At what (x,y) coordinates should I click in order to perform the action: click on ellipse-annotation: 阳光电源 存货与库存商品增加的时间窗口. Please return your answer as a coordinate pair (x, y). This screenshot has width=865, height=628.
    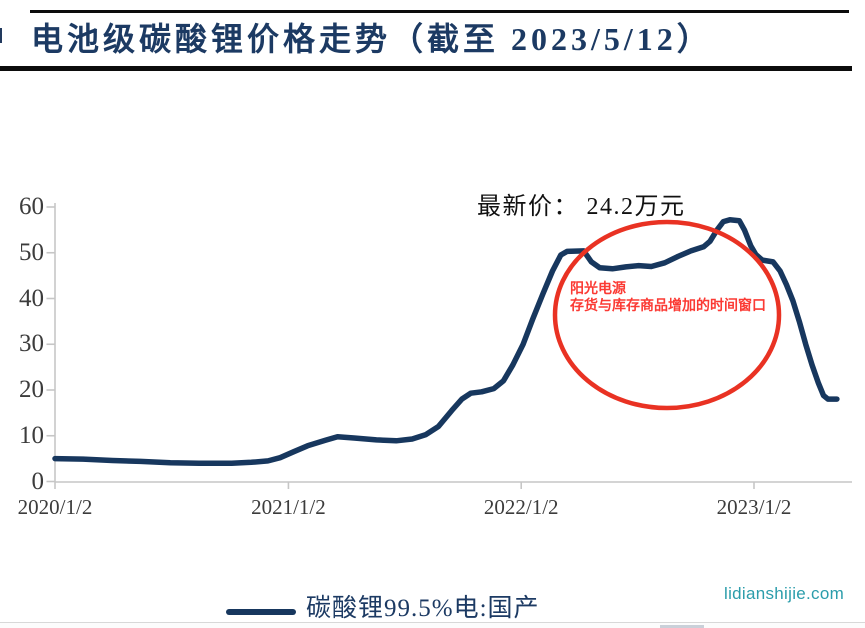
    Looking at the image, I should click on (668, 296).